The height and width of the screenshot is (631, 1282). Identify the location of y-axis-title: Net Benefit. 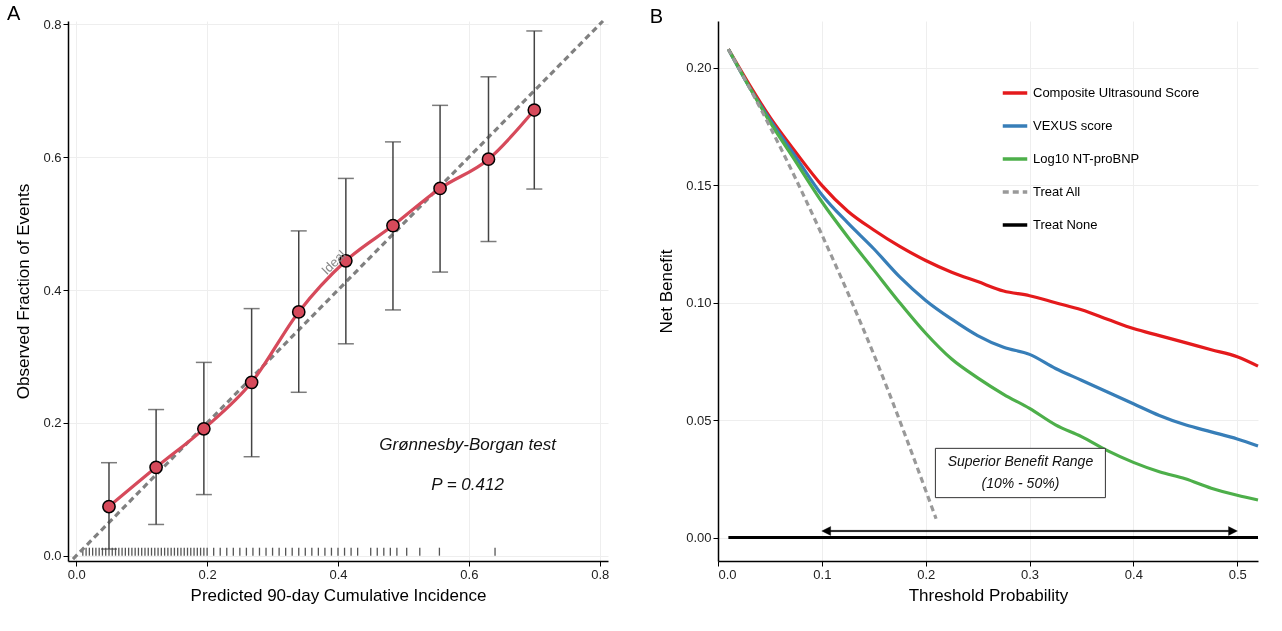
(667, 291).